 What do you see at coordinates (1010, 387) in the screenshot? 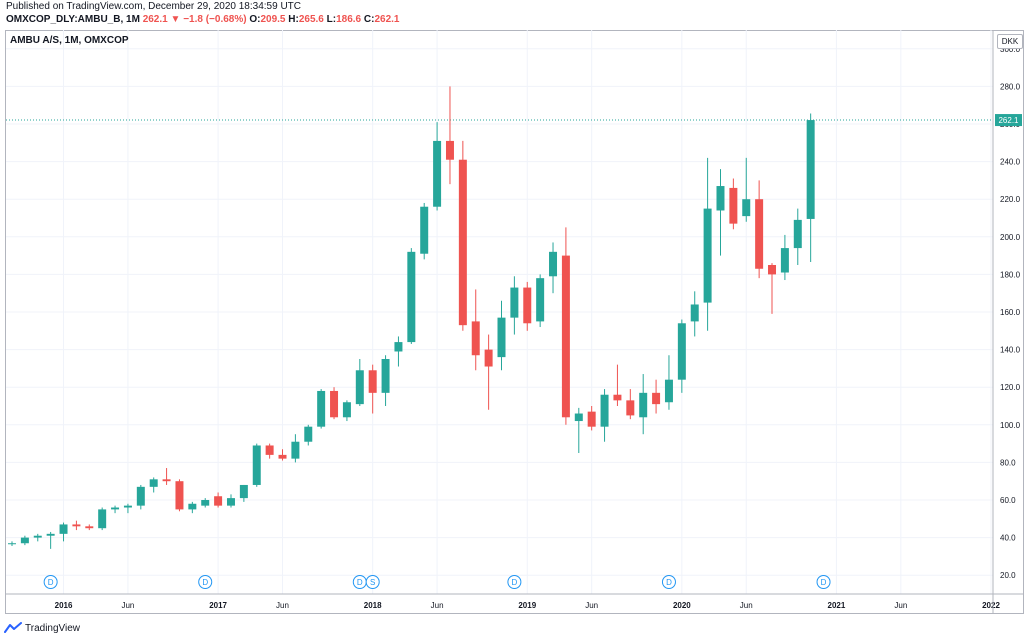
I see `y-tick-label: 120.0` at bounding box center [1010, 387].